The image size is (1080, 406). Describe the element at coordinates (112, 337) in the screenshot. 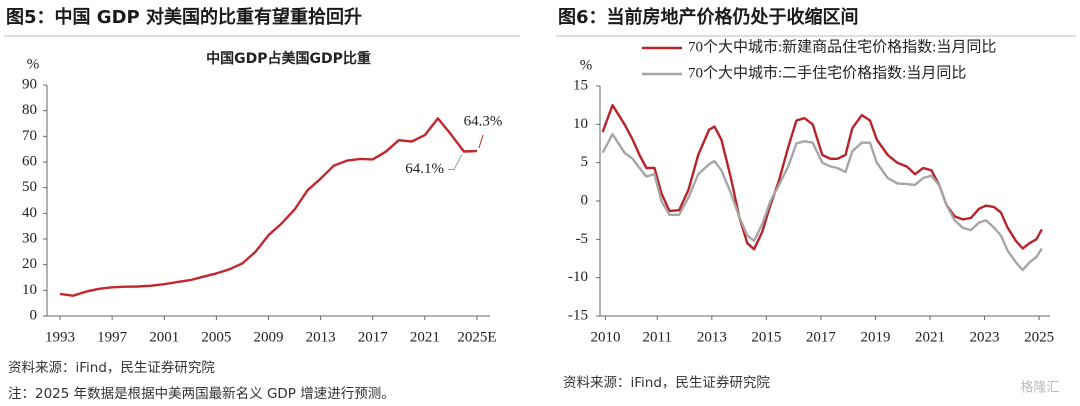

I see `x-tick-label: 1997` at that location.